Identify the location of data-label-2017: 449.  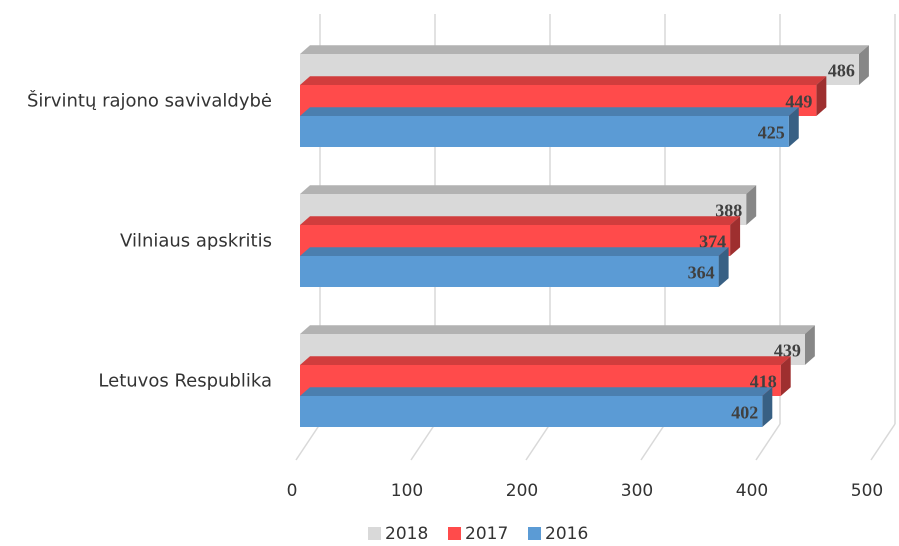
(798, 102).